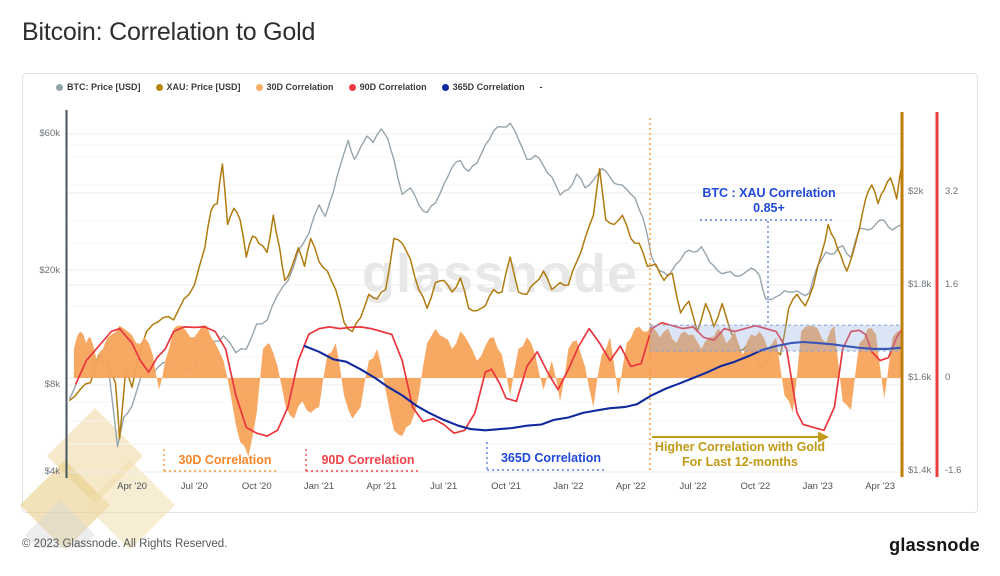 This screenshot has width=1000, height=576. What do you see at coordinates (256, 486) in the screenshot?
I see `x-axis-date-label: Oct '20` at bounding box center [256, 486].